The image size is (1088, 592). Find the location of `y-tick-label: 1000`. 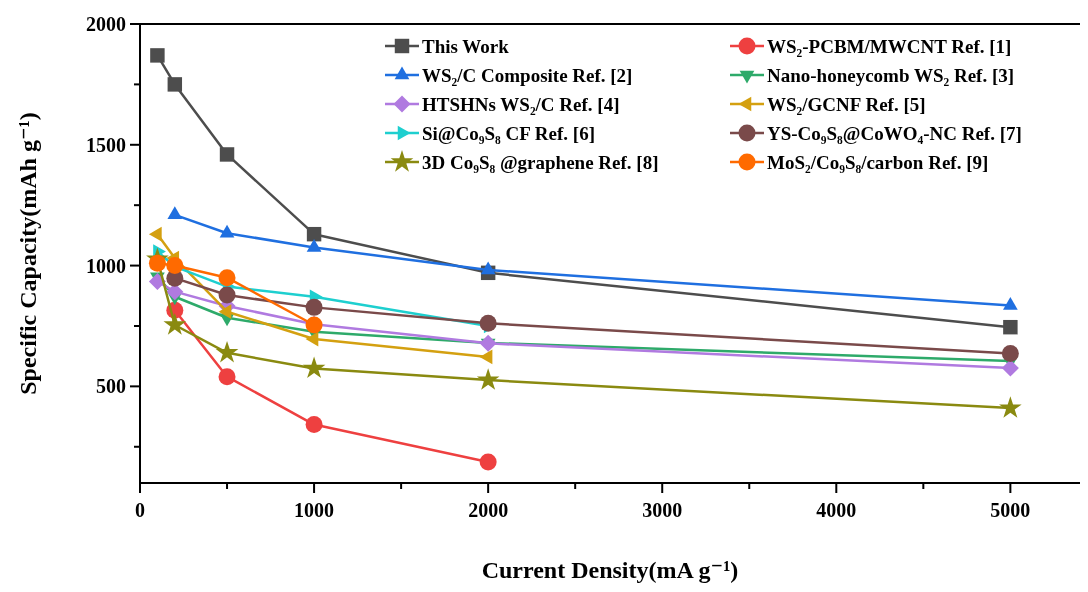

y-tick-label: 1000 is located at coordinates (106, 265).